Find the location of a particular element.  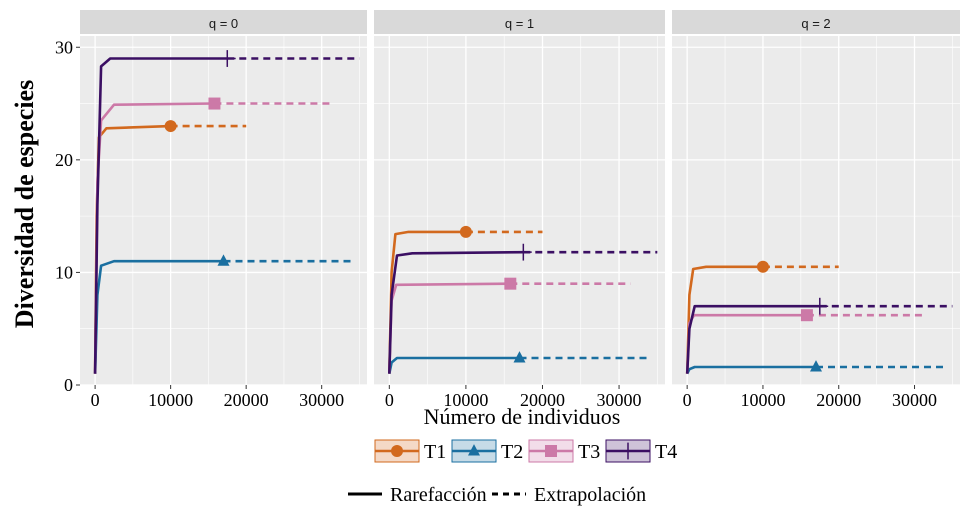

legend-label: Extrapolación is located at coordinates (590, 495).